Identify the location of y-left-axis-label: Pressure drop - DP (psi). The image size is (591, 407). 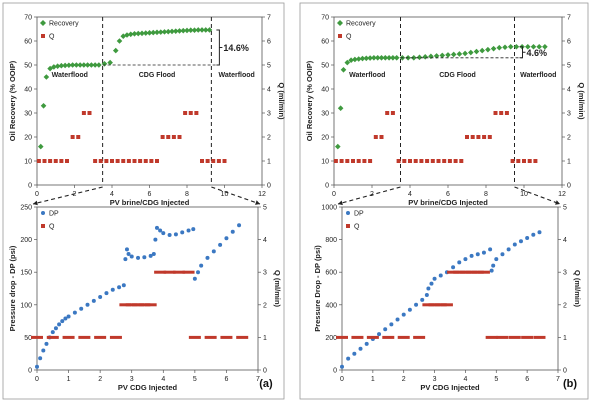
(12, 288).